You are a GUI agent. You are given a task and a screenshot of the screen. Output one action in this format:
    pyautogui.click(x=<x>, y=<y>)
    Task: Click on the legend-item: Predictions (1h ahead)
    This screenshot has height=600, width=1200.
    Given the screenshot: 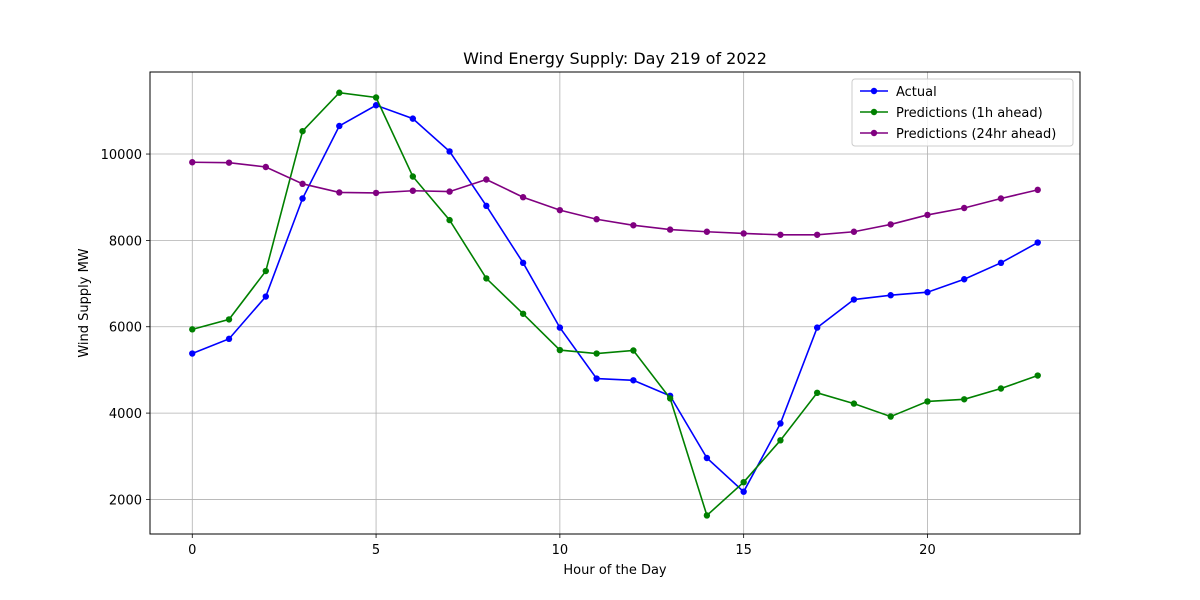 What is the action you would take?
    pyautogui.click(x=951, y=113)
    